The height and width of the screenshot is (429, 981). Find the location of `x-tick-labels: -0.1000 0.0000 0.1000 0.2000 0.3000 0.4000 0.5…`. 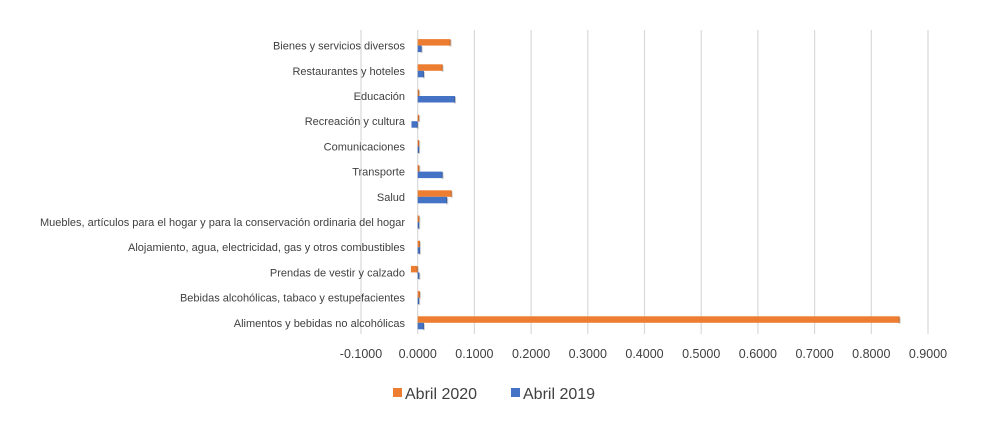

x-tick-labels: -0.1000 0.0000 0.1000 0.2000 0.3000 0.4000 0.5… is located at coordinates (643, 354).